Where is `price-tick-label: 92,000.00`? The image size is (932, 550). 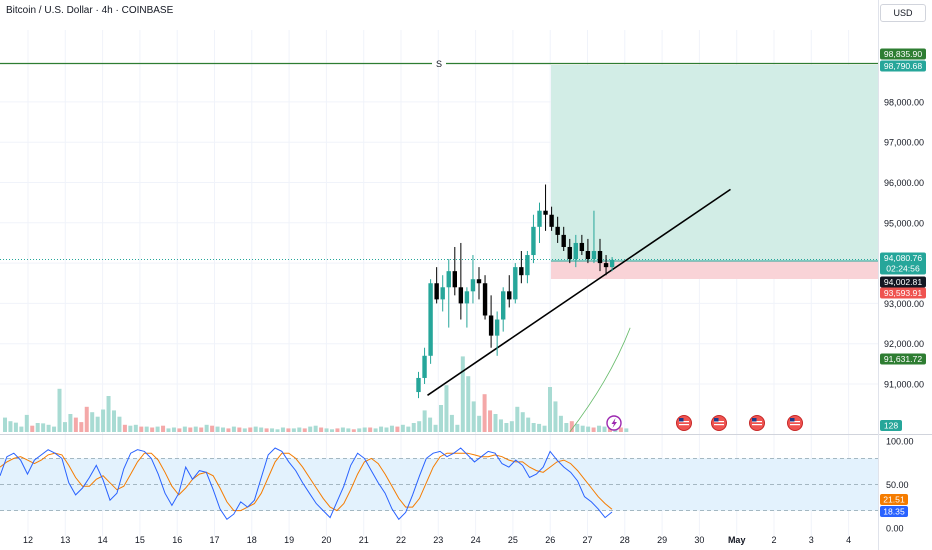 price-tick-label: 92,000.00 is located at coordinates (904, 344).